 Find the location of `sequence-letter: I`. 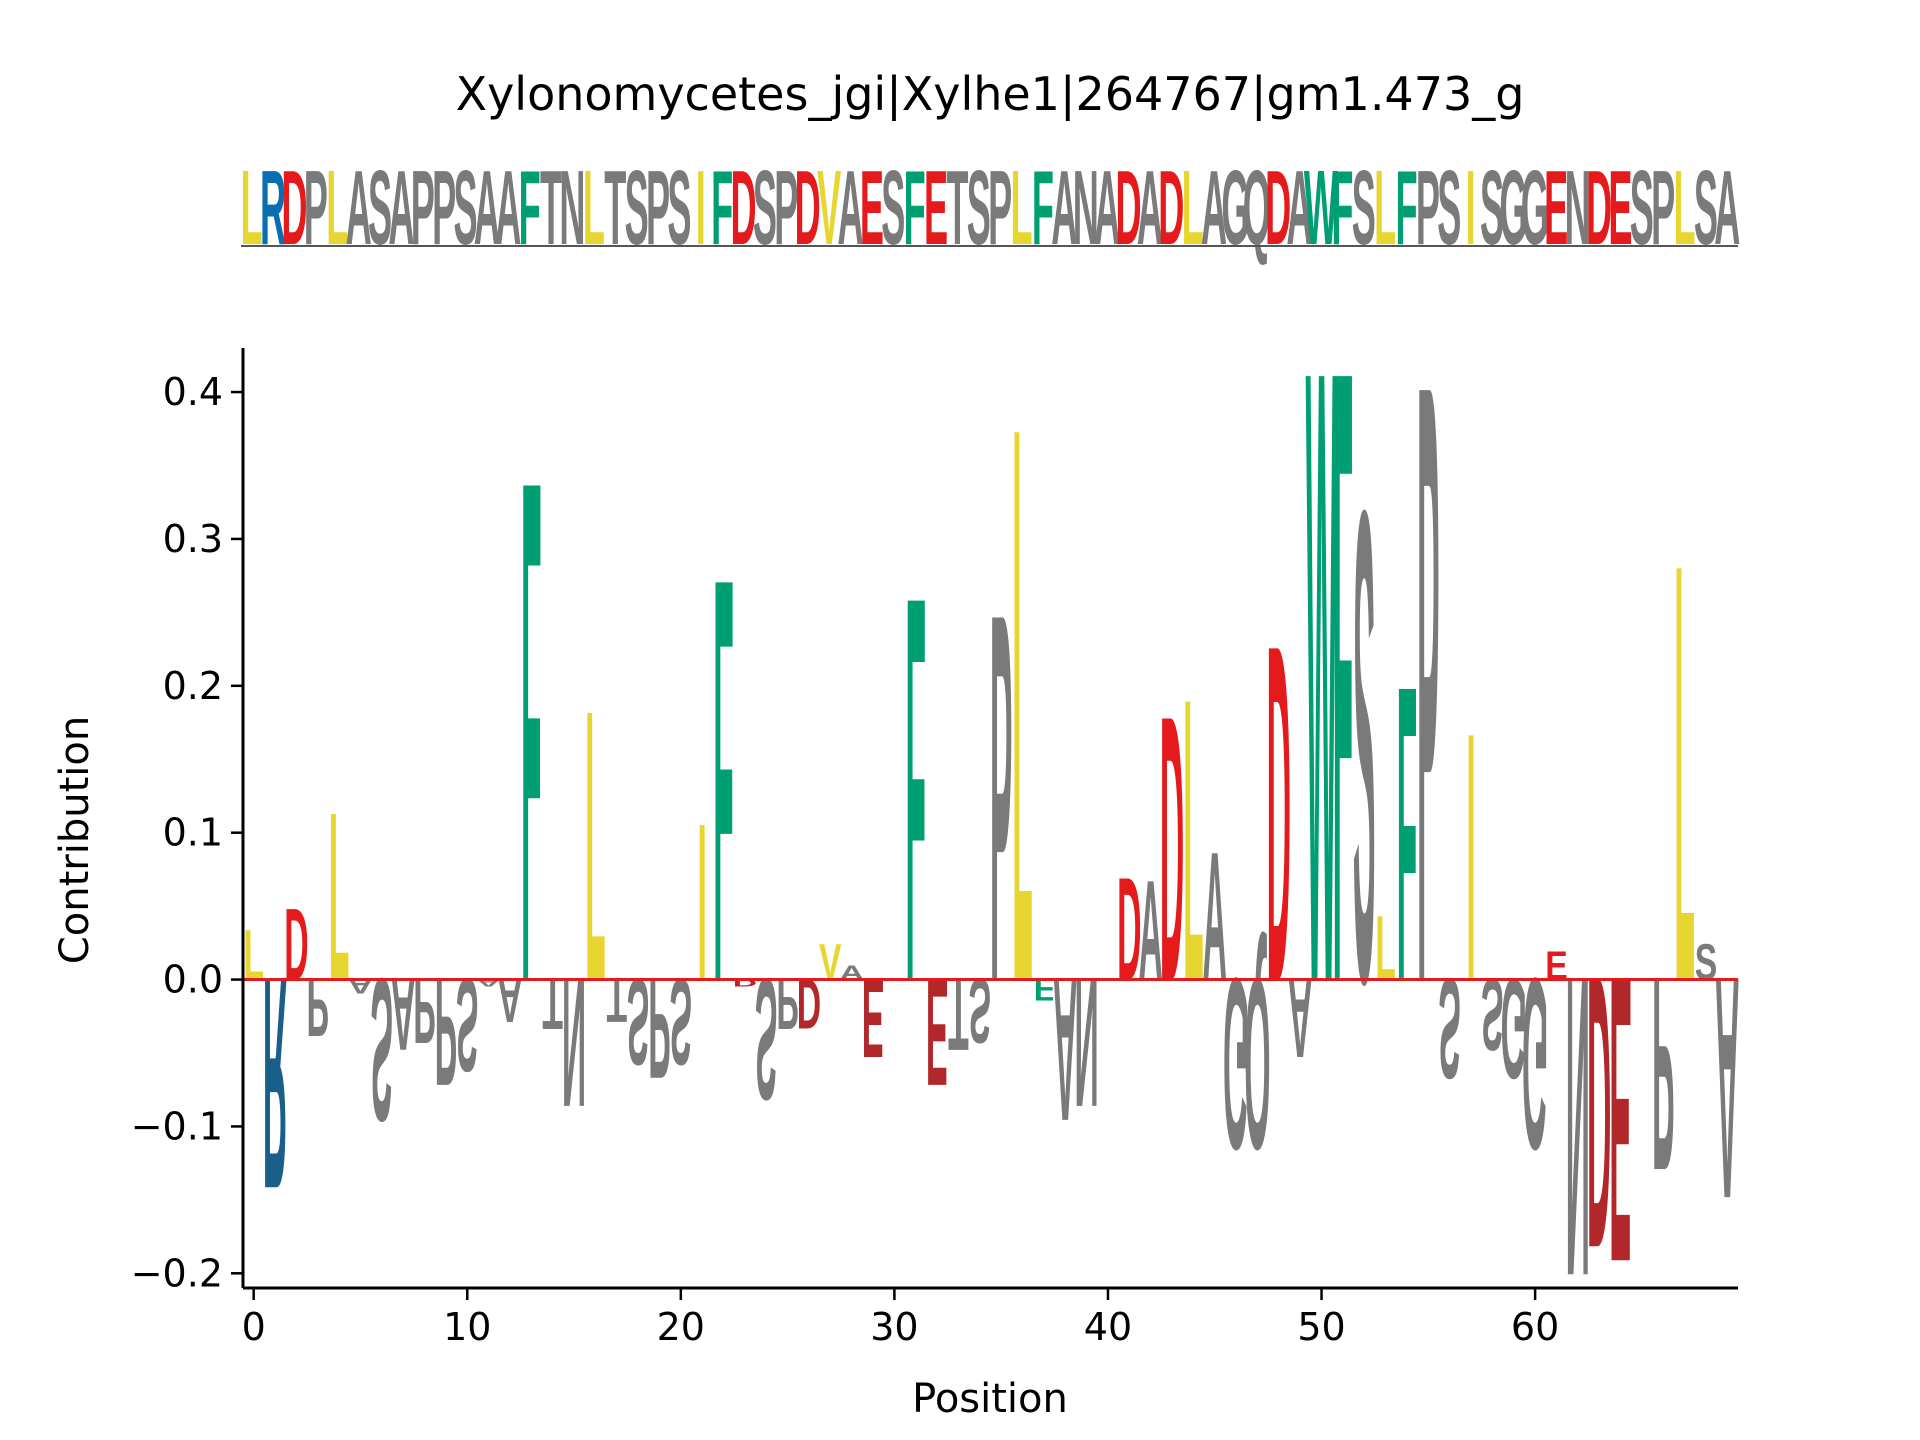

sequence-letter: I is located at coordinates (701, 208).